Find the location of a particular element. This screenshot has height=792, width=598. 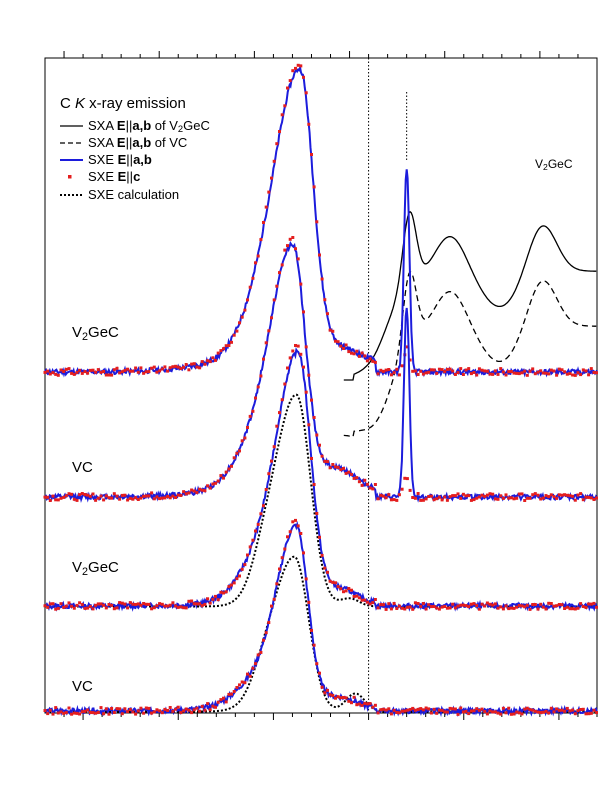

sample-label: V2GeC is located at coordinates (95, 333).